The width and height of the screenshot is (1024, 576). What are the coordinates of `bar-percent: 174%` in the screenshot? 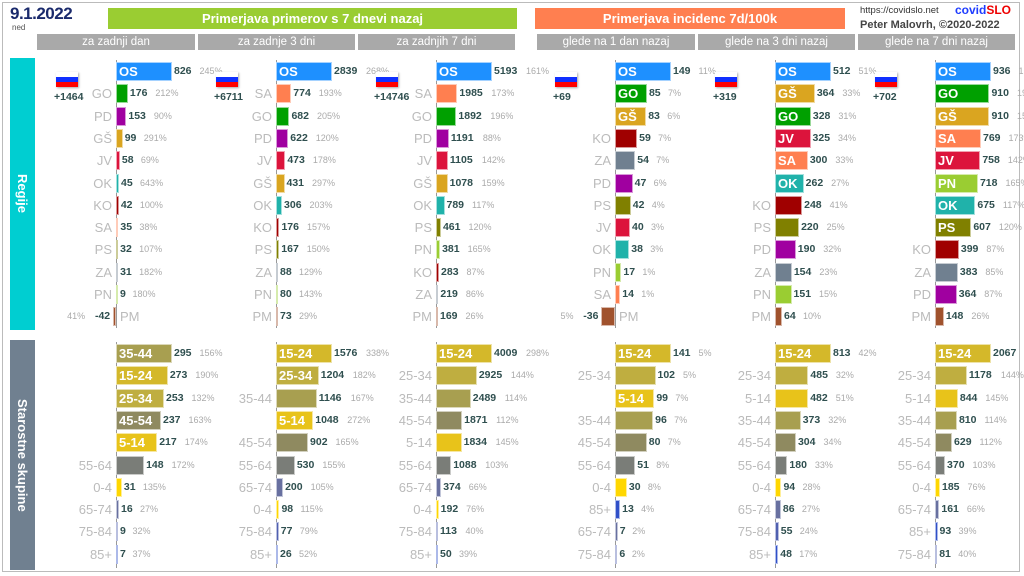 It's located at (196, 442).